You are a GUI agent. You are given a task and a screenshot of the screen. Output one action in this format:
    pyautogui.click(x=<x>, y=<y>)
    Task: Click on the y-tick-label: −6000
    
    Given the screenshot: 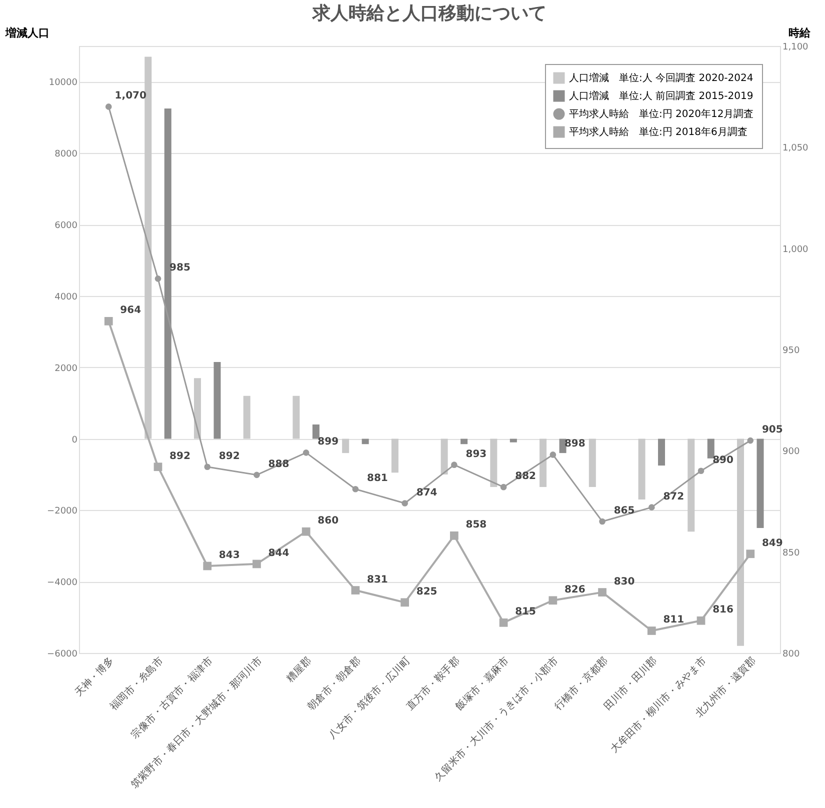 What is the action you would take?
    pyautogui.click(x=62, y=655)
    